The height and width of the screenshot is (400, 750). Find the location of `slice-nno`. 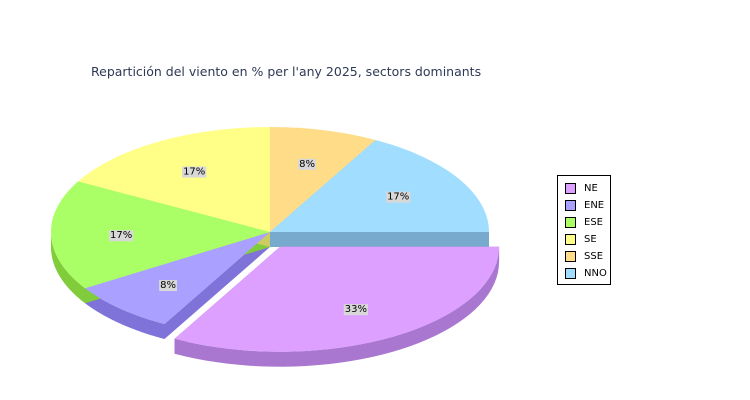

slice-nno is located at coordinates (379, 185).